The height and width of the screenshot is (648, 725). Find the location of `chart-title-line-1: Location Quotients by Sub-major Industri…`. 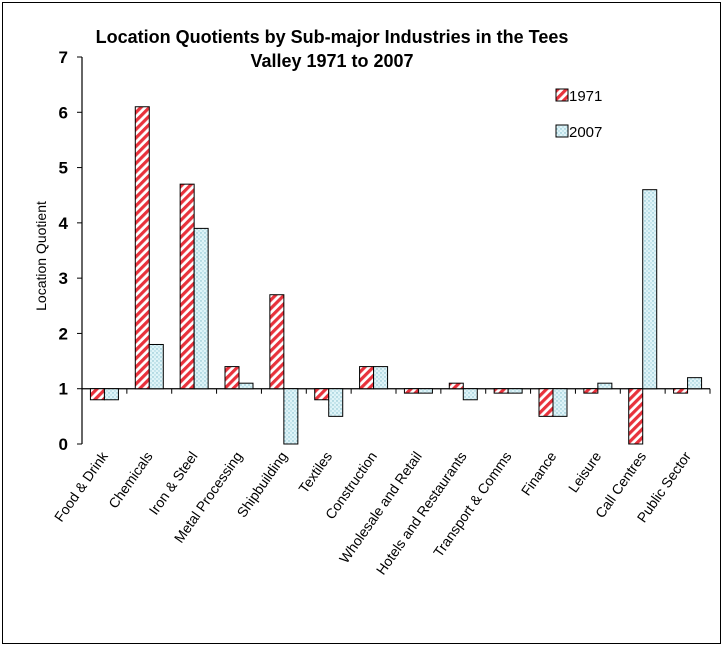

chart-title-line-1: Location Quotients by Sub-major Industri… is located at coordinates (332, 37).